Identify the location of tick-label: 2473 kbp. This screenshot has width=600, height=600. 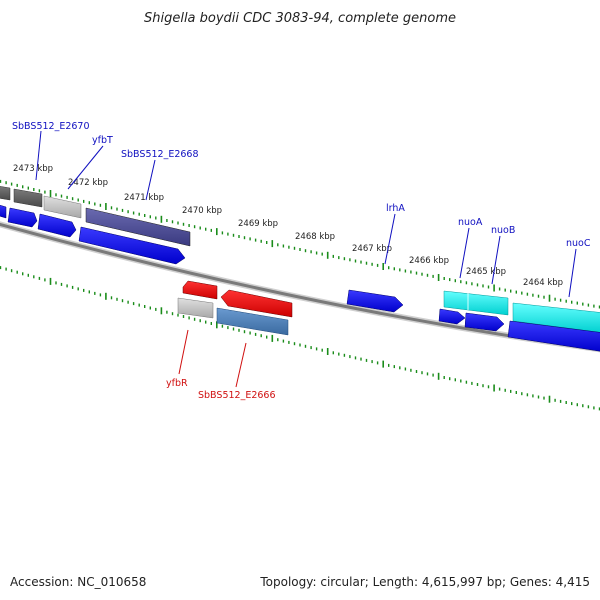
(33, 169).